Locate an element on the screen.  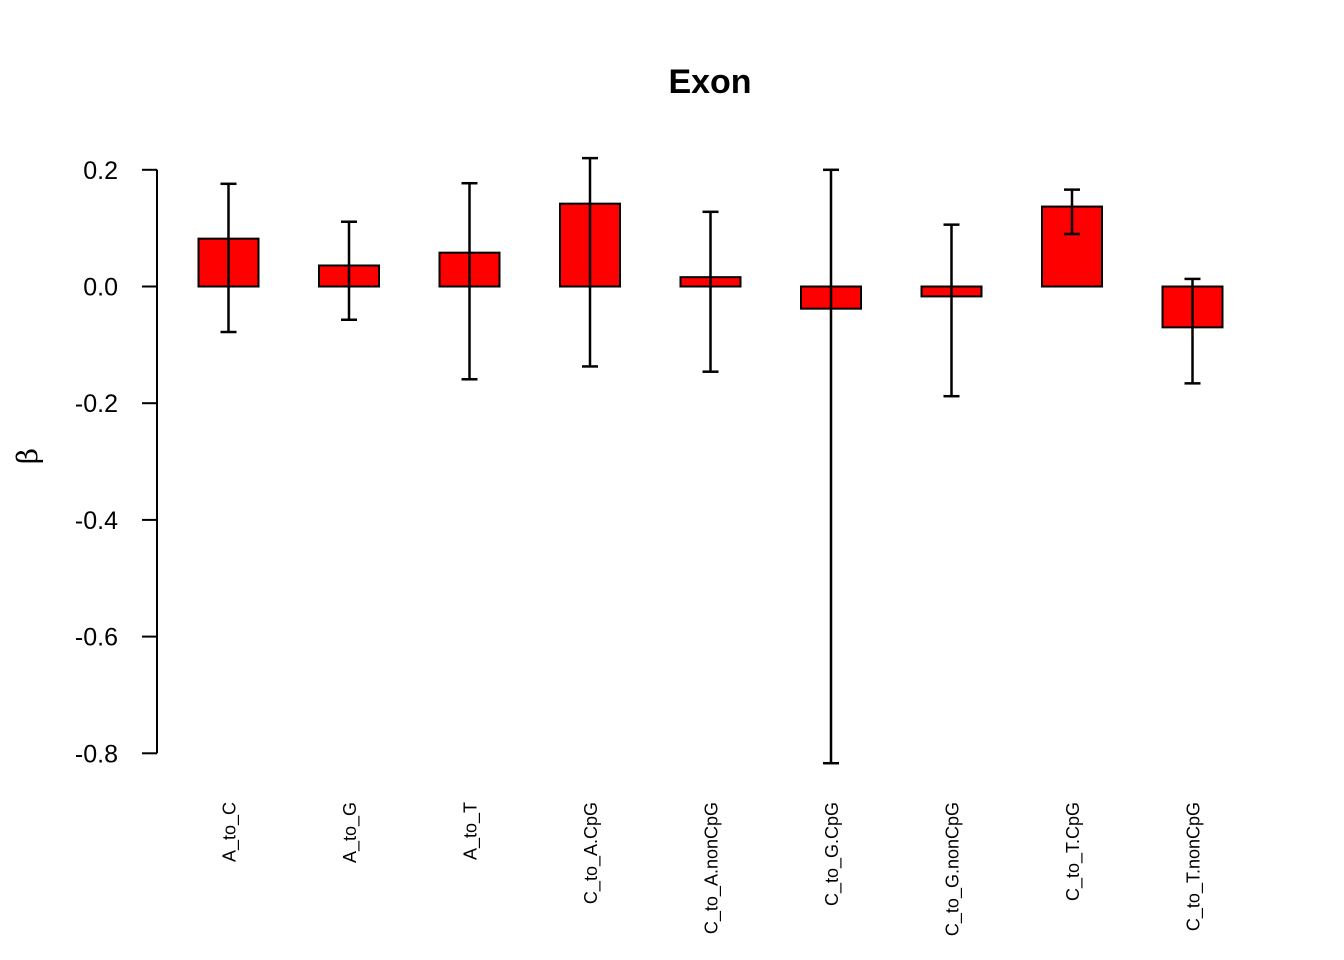
y-tick-label: 0.2 is located at coordinates (100, 171).